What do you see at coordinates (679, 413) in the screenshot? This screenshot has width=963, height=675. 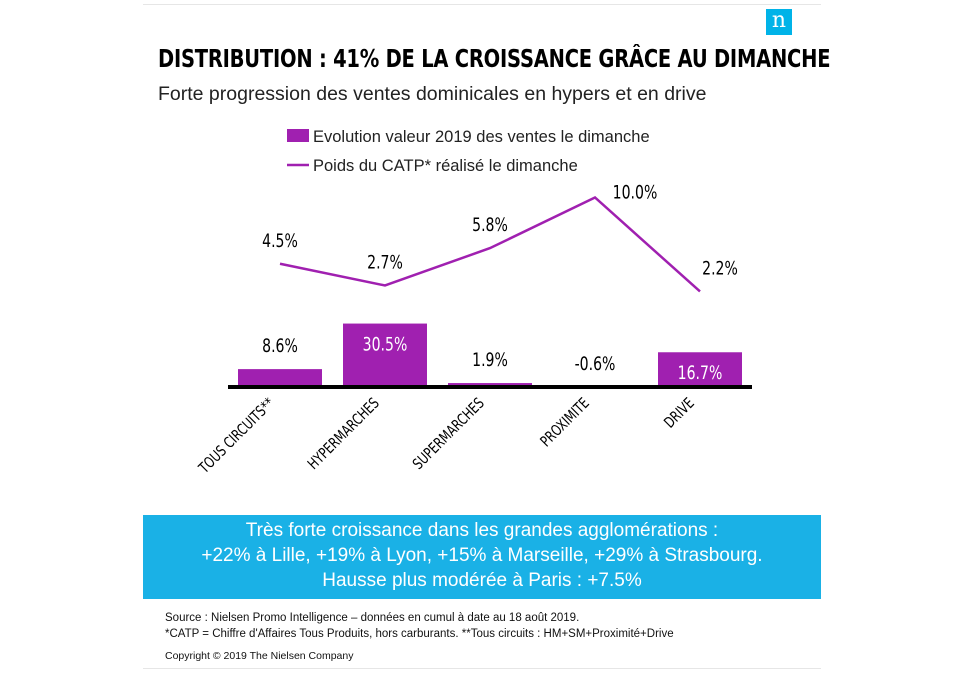 I see `category-label-4: DRIVE` at bounding box center [679, 413].